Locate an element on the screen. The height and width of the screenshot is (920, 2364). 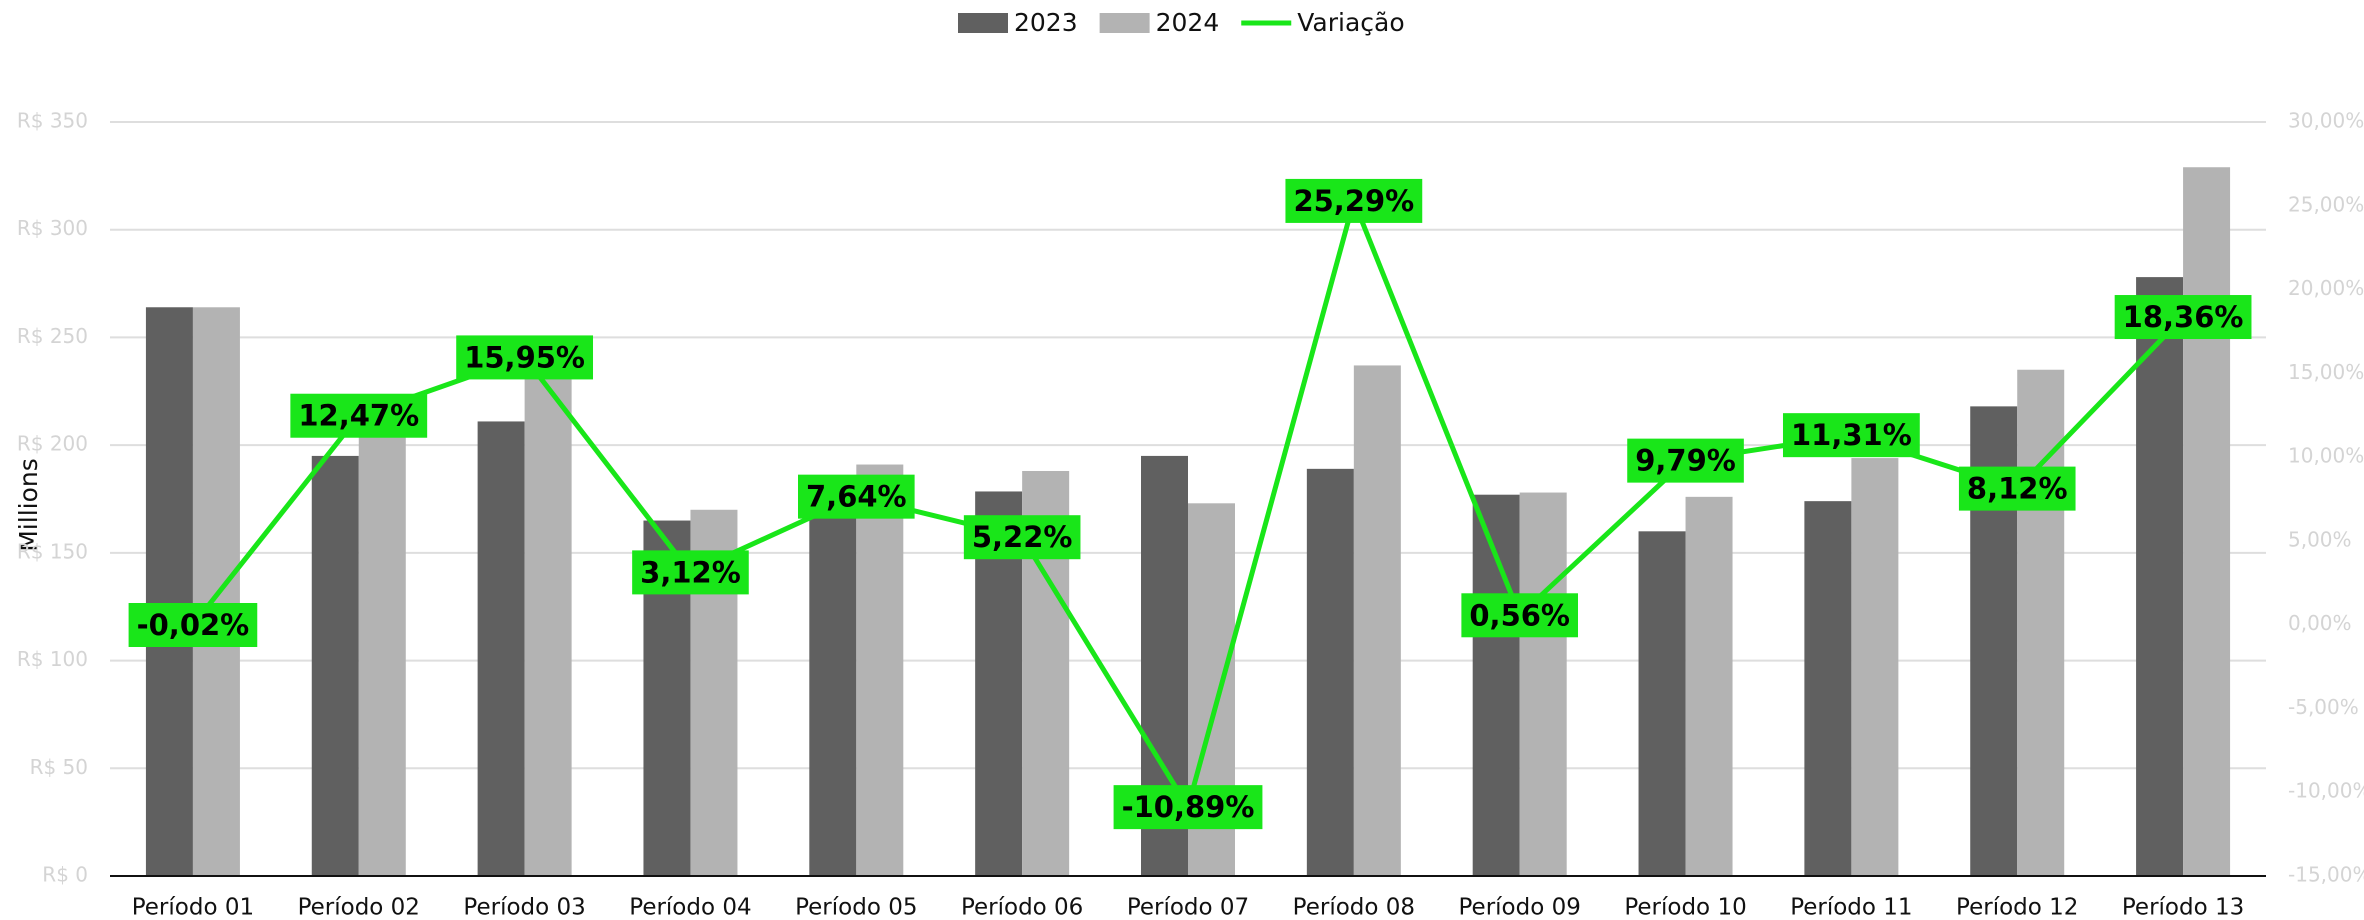
data-label: 7,64% is located at coordinates (856, 496).